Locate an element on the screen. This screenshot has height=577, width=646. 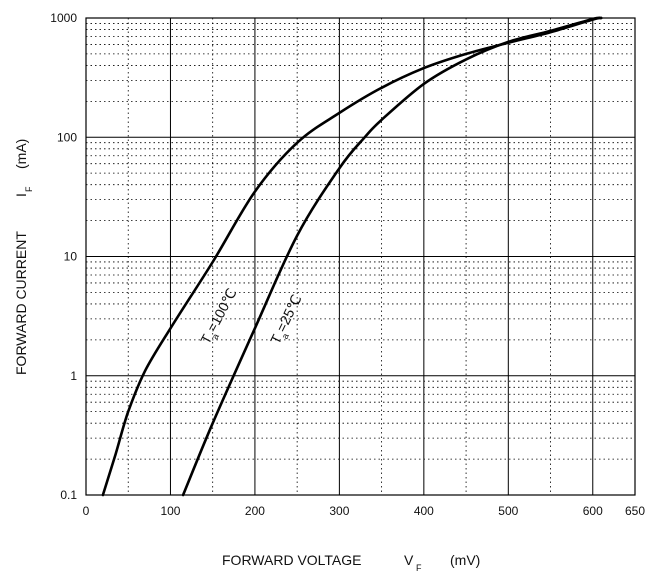
curve-label-text: Ta=100℃ is located at coordinates (220, 316).